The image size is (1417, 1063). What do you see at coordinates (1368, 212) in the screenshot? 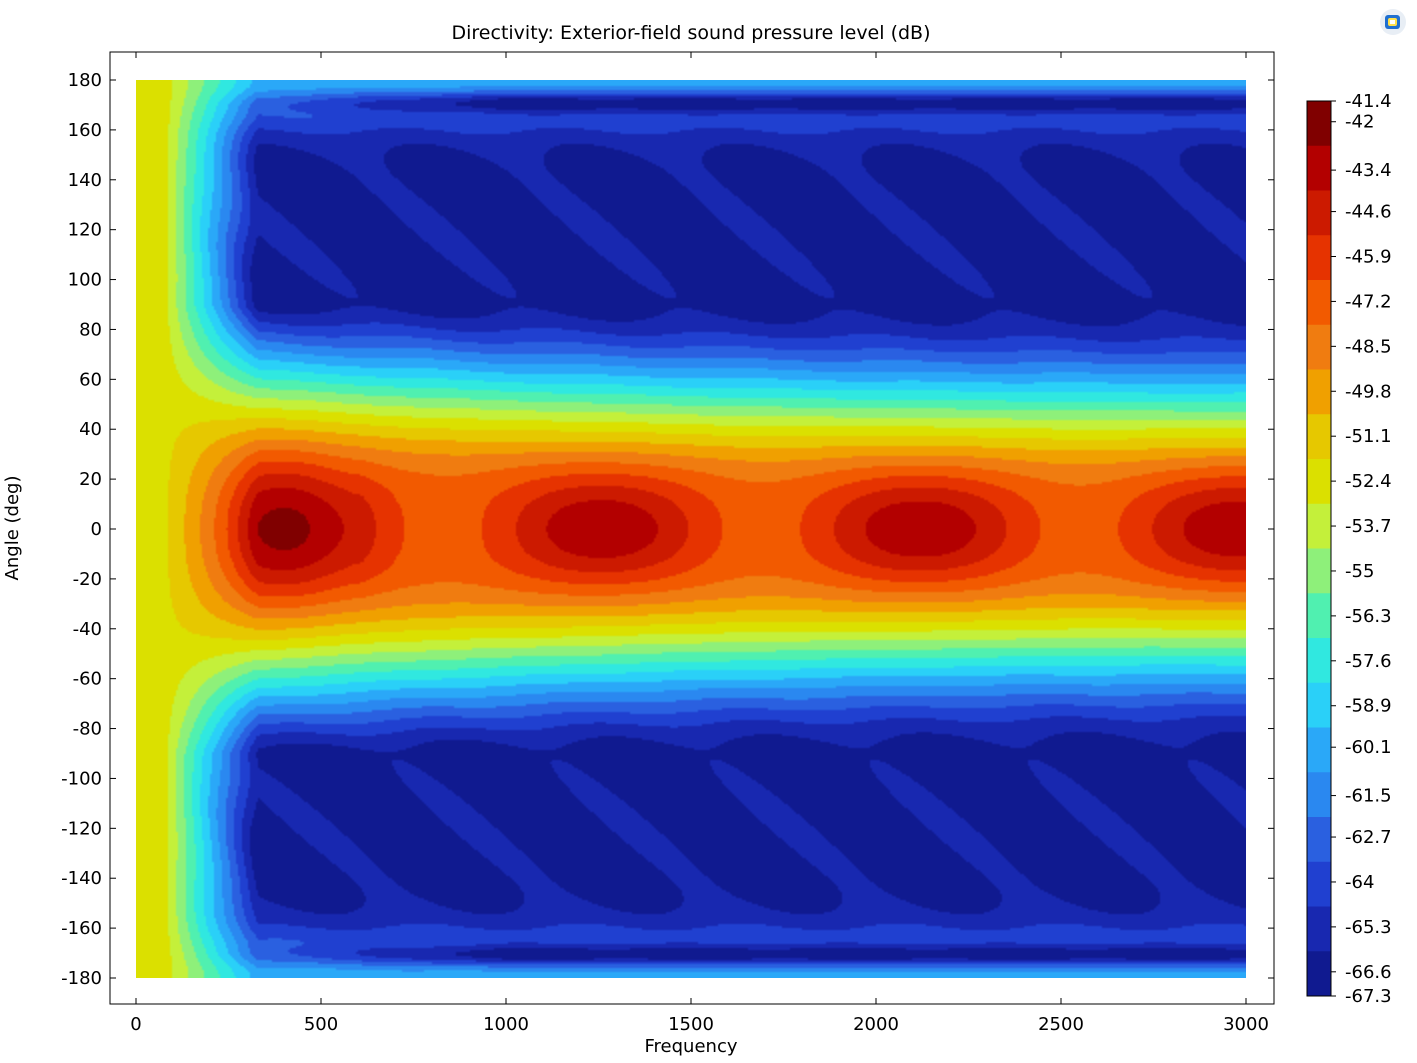
I see `colorbar-label: -44.6` at bounding box center [1368, 212].